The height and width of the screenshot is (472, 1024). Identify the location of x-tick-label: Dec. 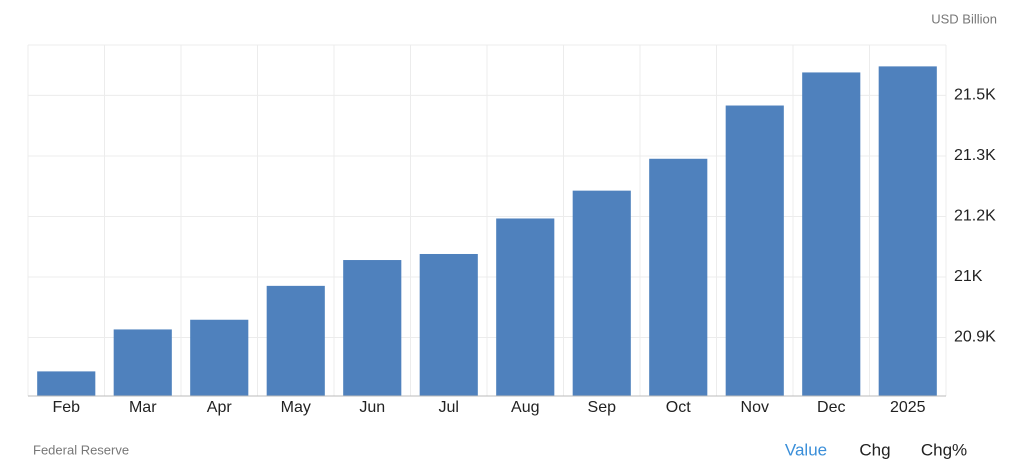
(831, 407).